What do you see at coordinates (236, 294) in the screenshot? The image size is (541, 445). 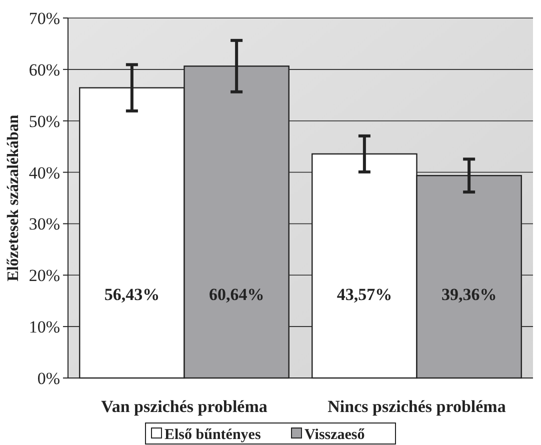 I see `data-label: 60,64%` at bounding box center [236, 294].